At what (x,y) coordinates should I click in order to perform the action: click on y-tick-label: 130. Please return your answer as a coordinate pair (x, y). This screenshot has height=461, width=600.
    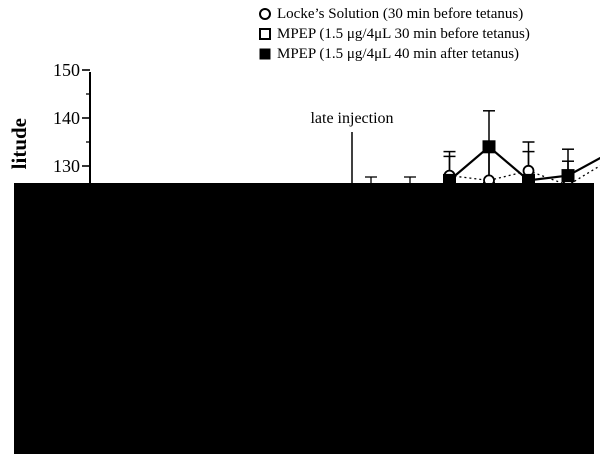
    Looking at the image, I should click on (66, 166).